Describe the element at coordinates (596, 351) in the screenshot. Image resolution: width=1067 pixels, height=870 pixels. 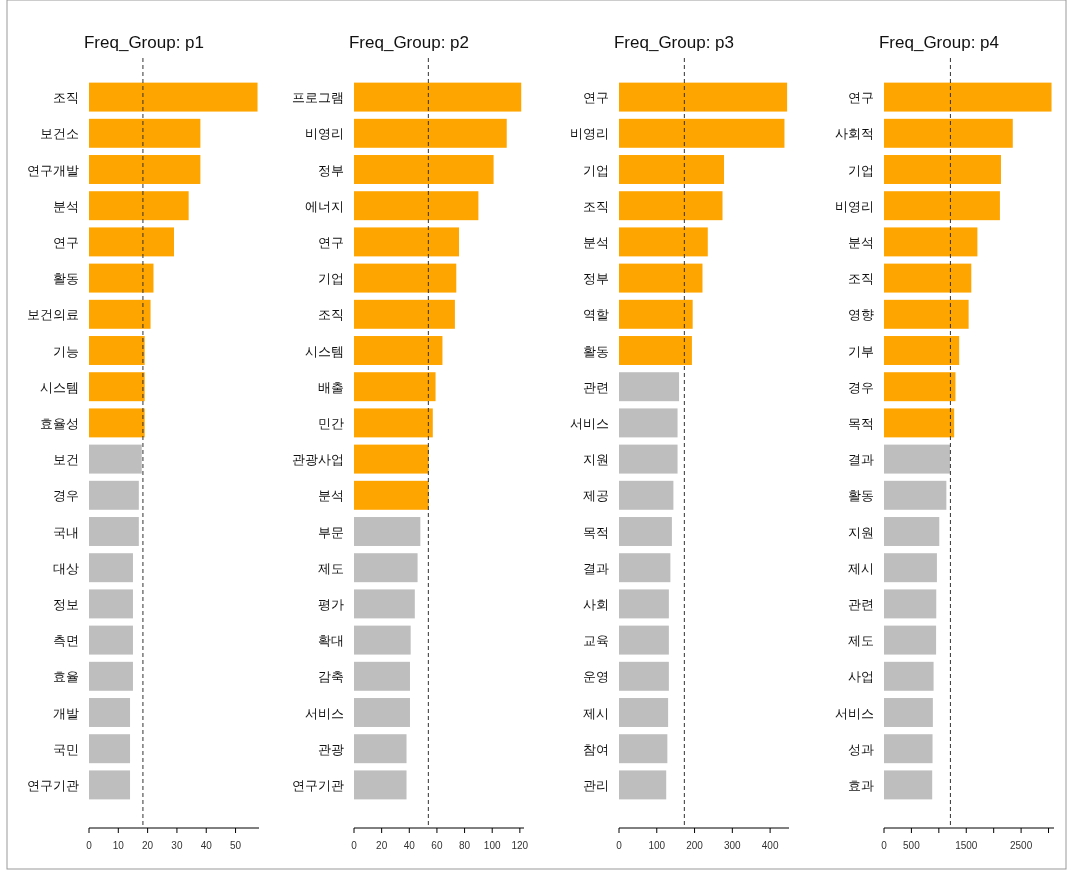
I see `y-tick-label: 활동` at that location.